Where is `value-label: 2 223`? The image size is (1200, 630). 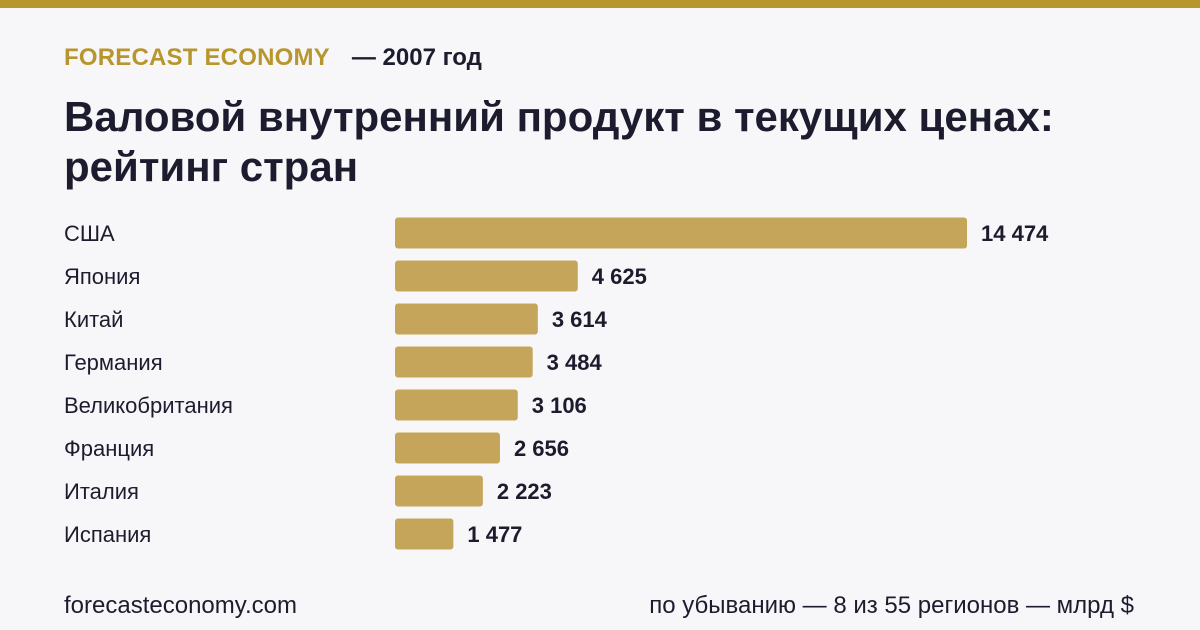
value-label: 2 223 is located at coordinates (524, 491).